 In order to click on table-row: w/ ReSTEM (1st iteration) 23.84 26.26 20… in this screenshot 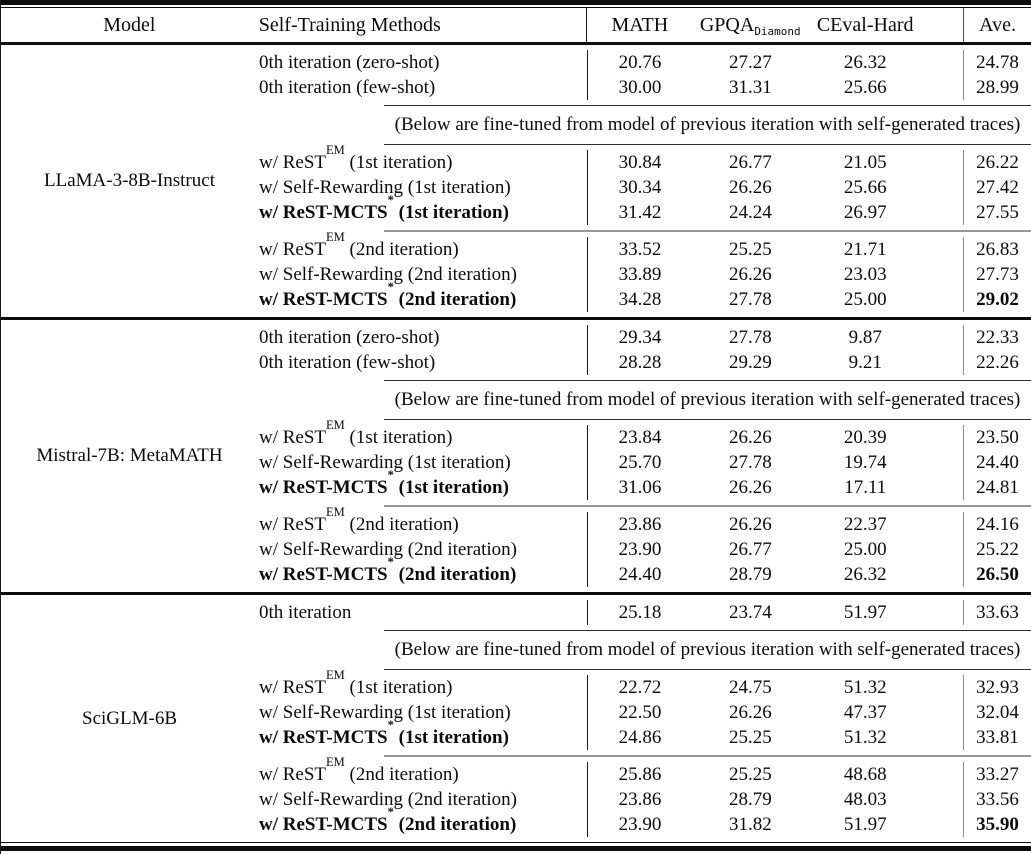, I will do `click(516, 434)`.